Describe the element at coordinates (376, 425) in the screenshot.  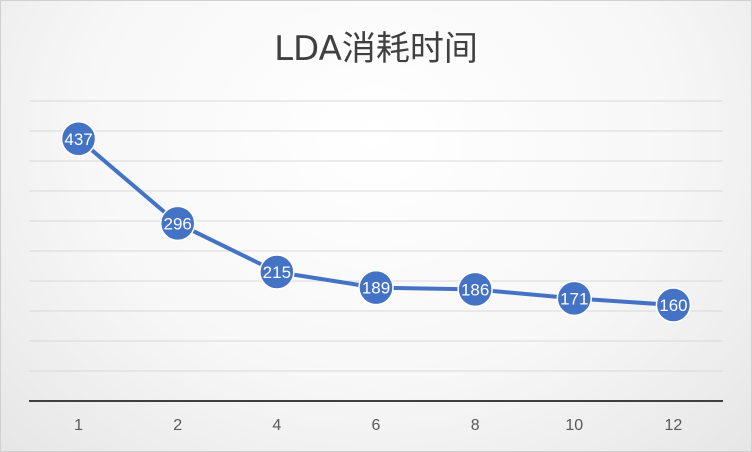
I see `x-tick-label: 6` at that location.